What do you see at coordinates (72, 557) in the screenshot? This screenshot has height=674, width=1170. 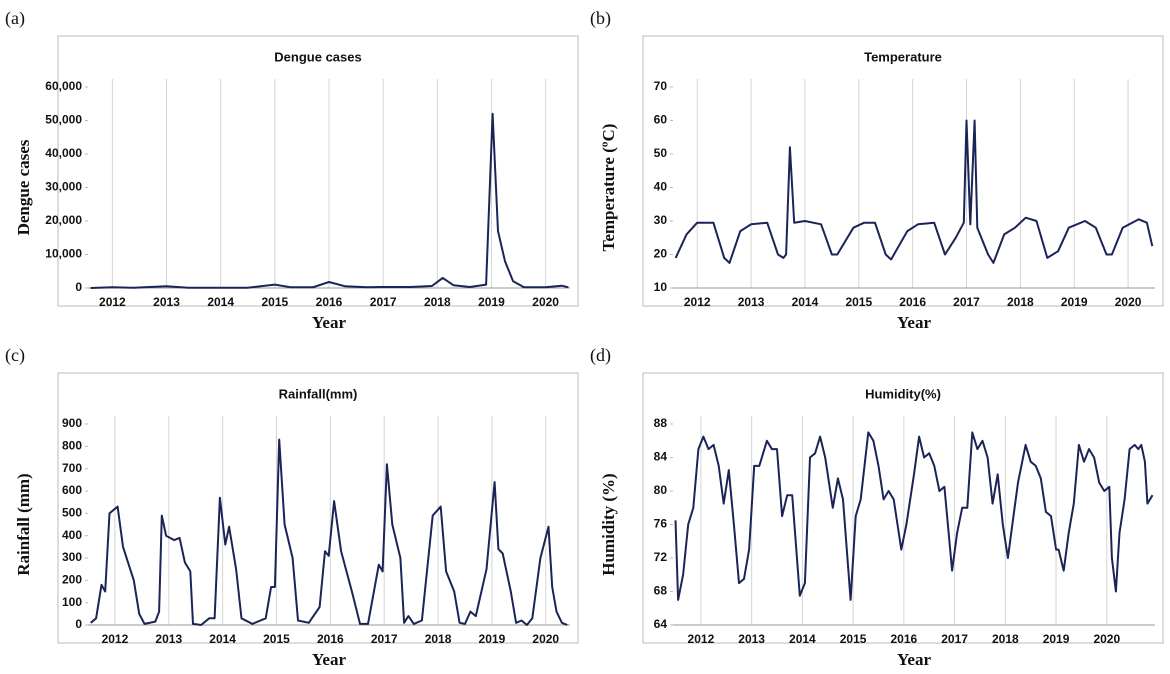 I see `y-tick-label: 300` at bounding box center [72, 557].